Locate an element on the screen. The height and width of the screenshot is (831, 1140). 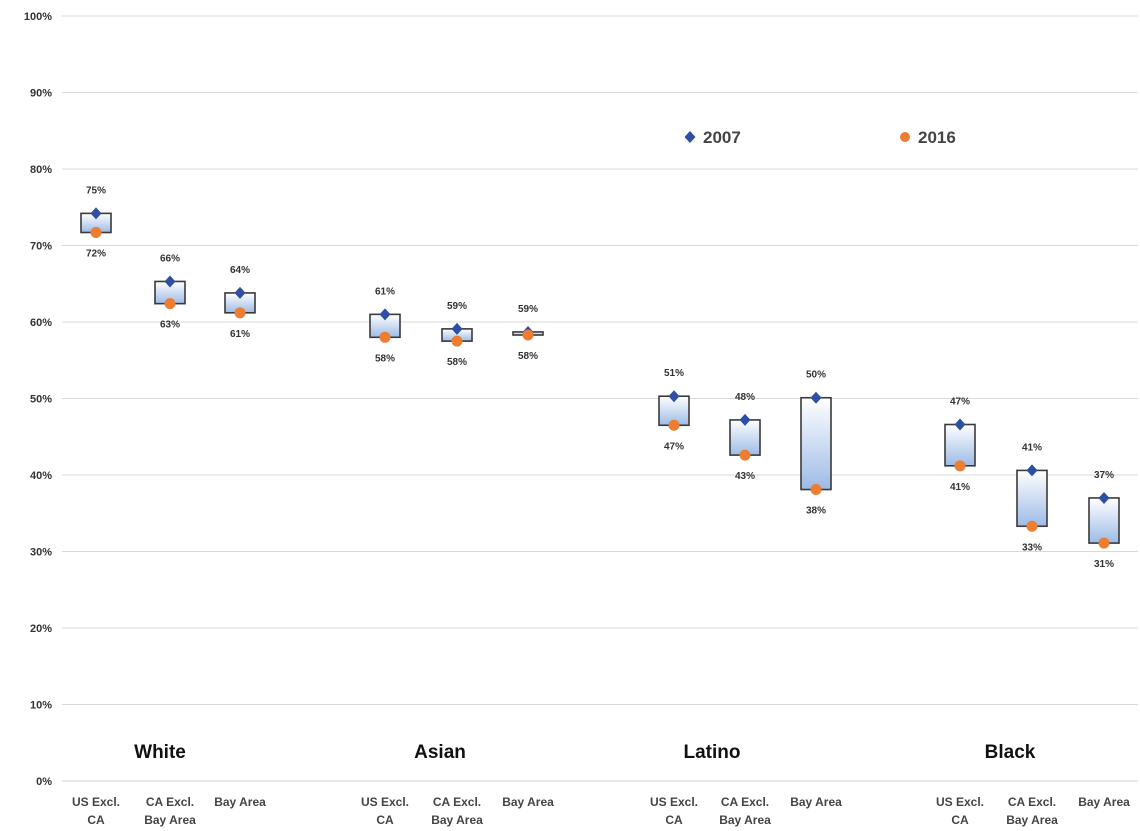
data-label-2016: 43% is located at coordinates (745, 476).